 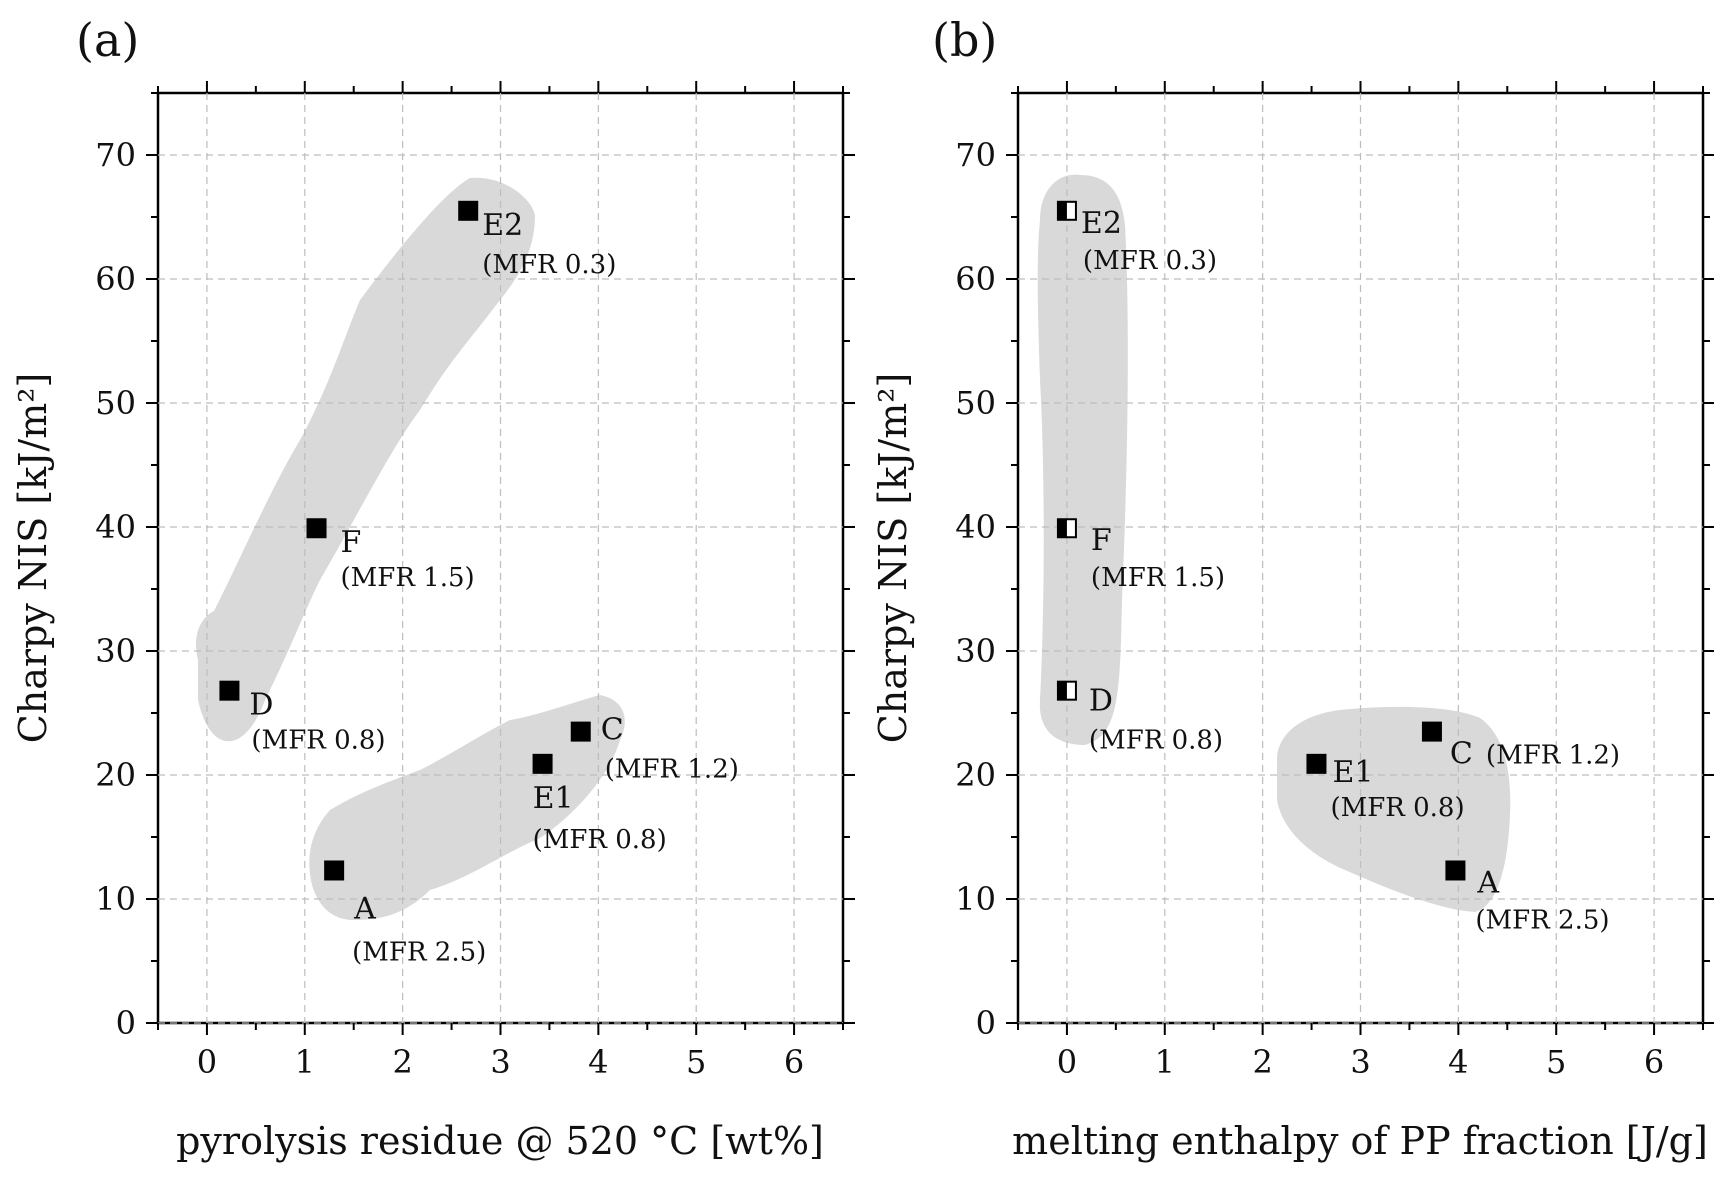 I want to click on data-point-e2, so click(x=468, y=210).